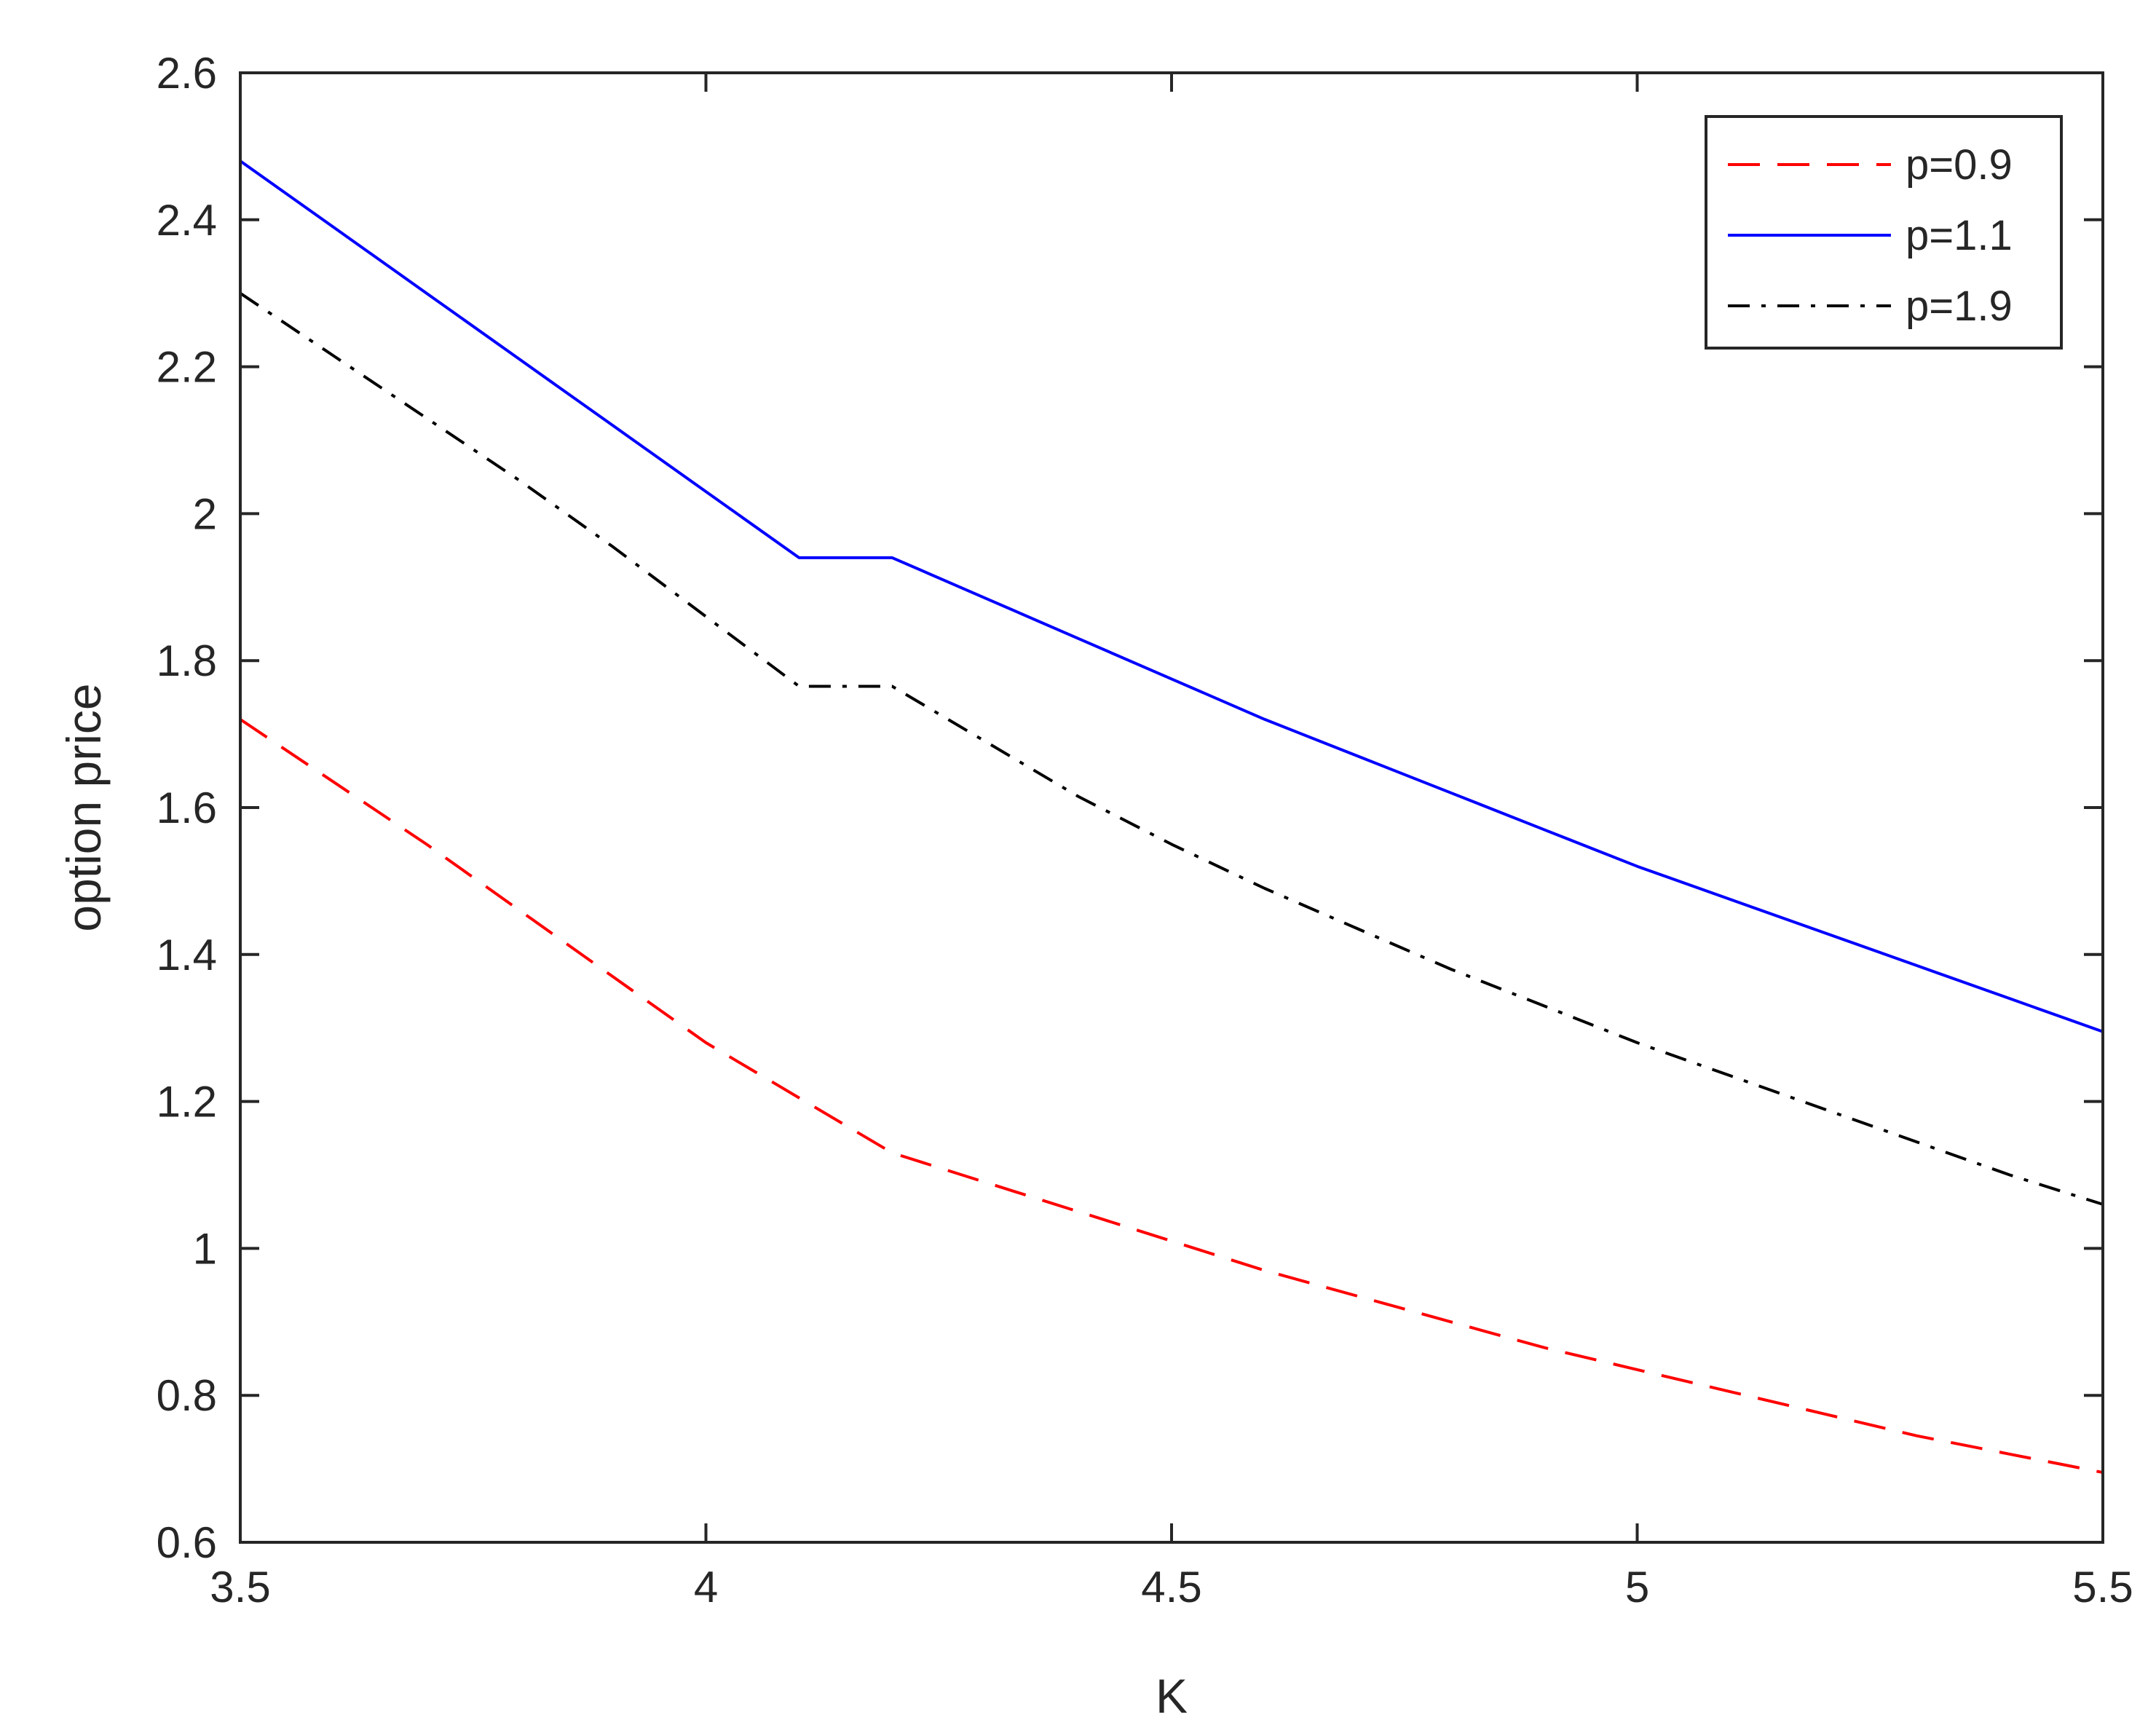 Image resolution: width=2156 pixels, height=1736 pixels. I want to click on x-tick-label: 5, so click(1637, 1587).